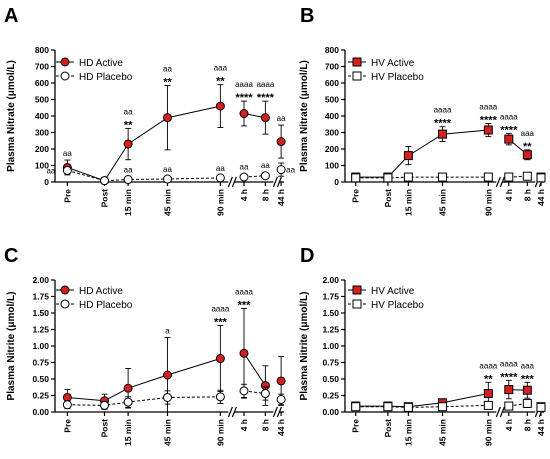 The width and height of the screenshot is (550, 459). I want to click on panel-letter: C, so click(11, 256).